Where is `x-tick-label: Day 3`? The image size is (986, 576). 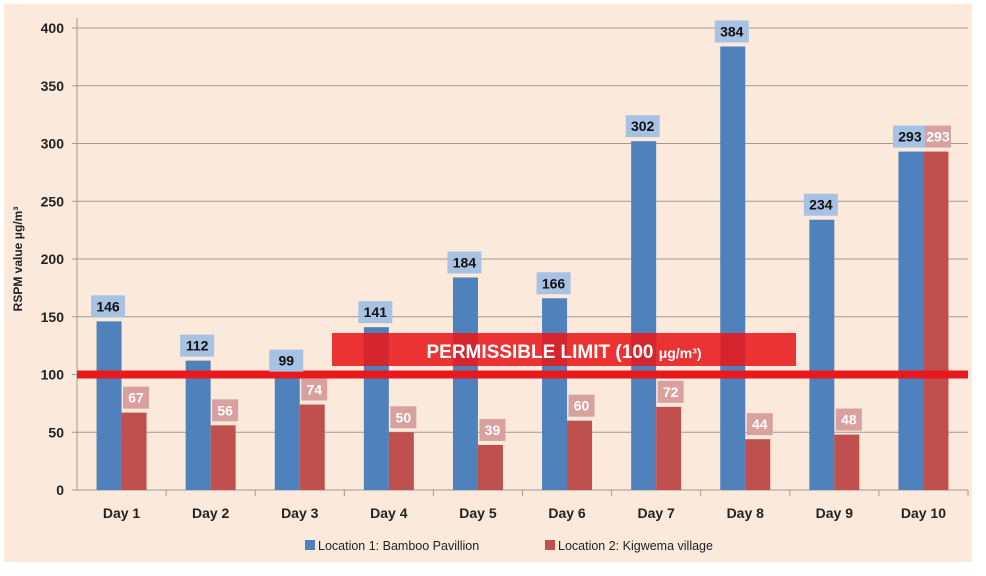 x-tick-label: Day 3 is located at coordinates (300, 513).